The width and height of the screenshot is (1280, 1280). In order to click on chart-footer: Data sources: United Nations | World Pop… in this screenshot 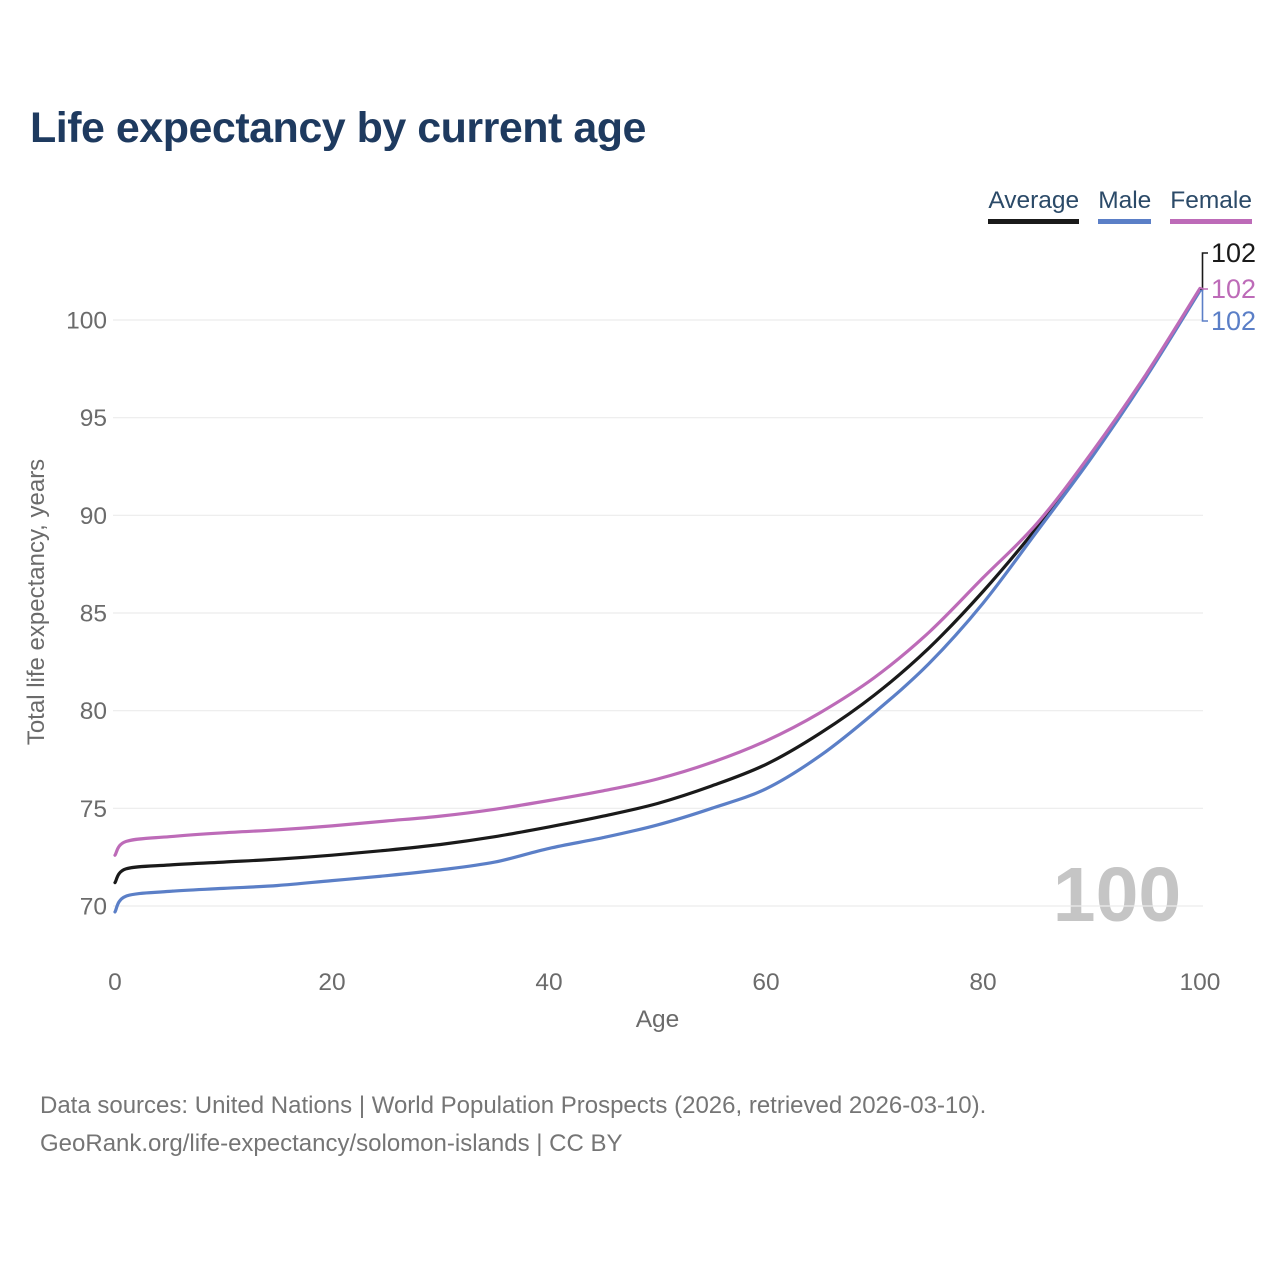, I will do `click(513, 1124)`.